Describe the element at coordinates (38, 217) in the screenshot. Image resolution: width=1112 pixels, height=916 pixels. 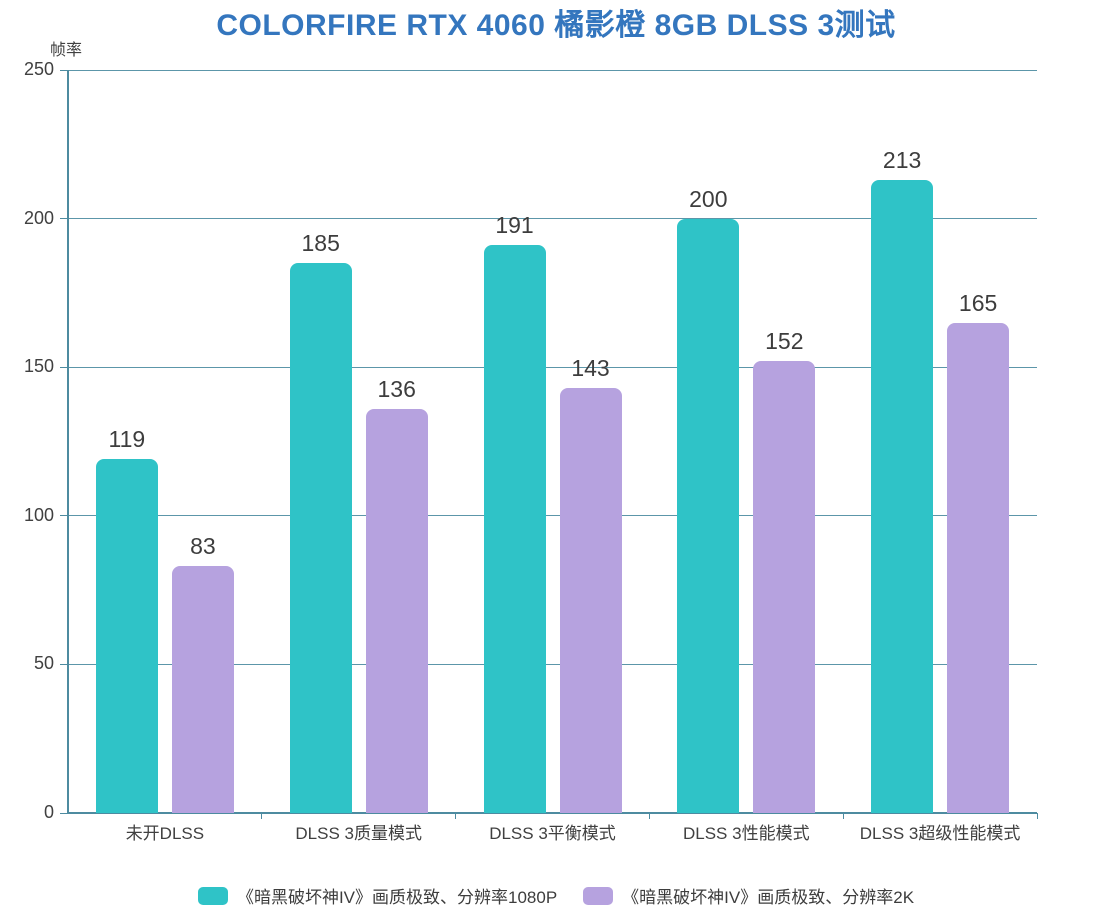
I see `y-axis-tick-label: 200` at that location.